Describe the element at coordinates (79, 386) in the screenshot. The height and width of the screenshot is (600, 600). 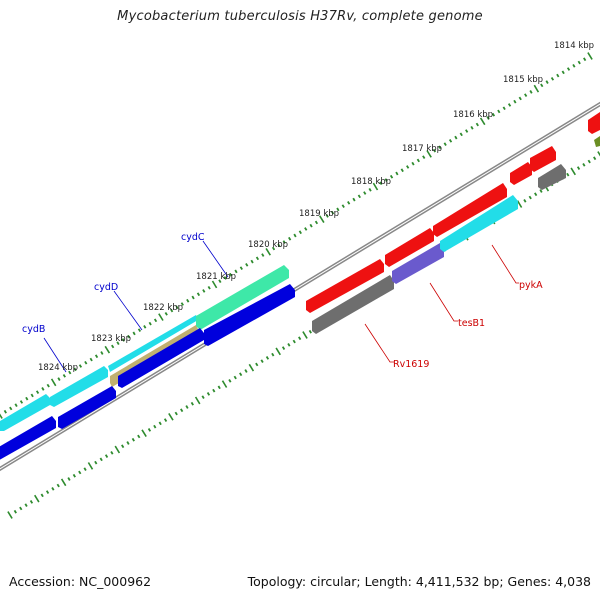
I see `feature-cyd-cyan-mid` at that location.